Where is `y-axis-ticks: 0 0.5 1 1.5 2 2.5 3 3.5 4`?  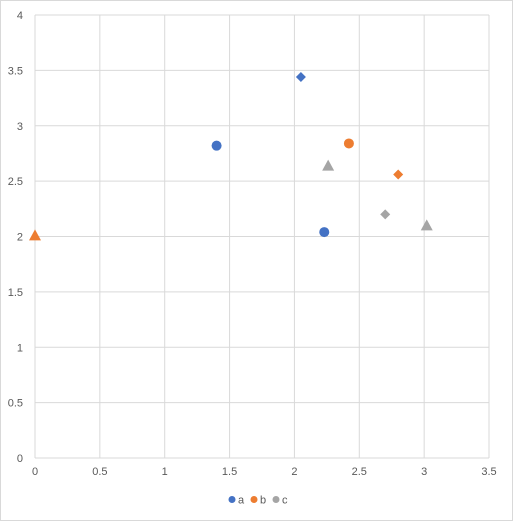
y-axis-ticks: 0 0.5 1 1.5 2 2.5 3 3.5 4 is located at coordinates (15, 237).